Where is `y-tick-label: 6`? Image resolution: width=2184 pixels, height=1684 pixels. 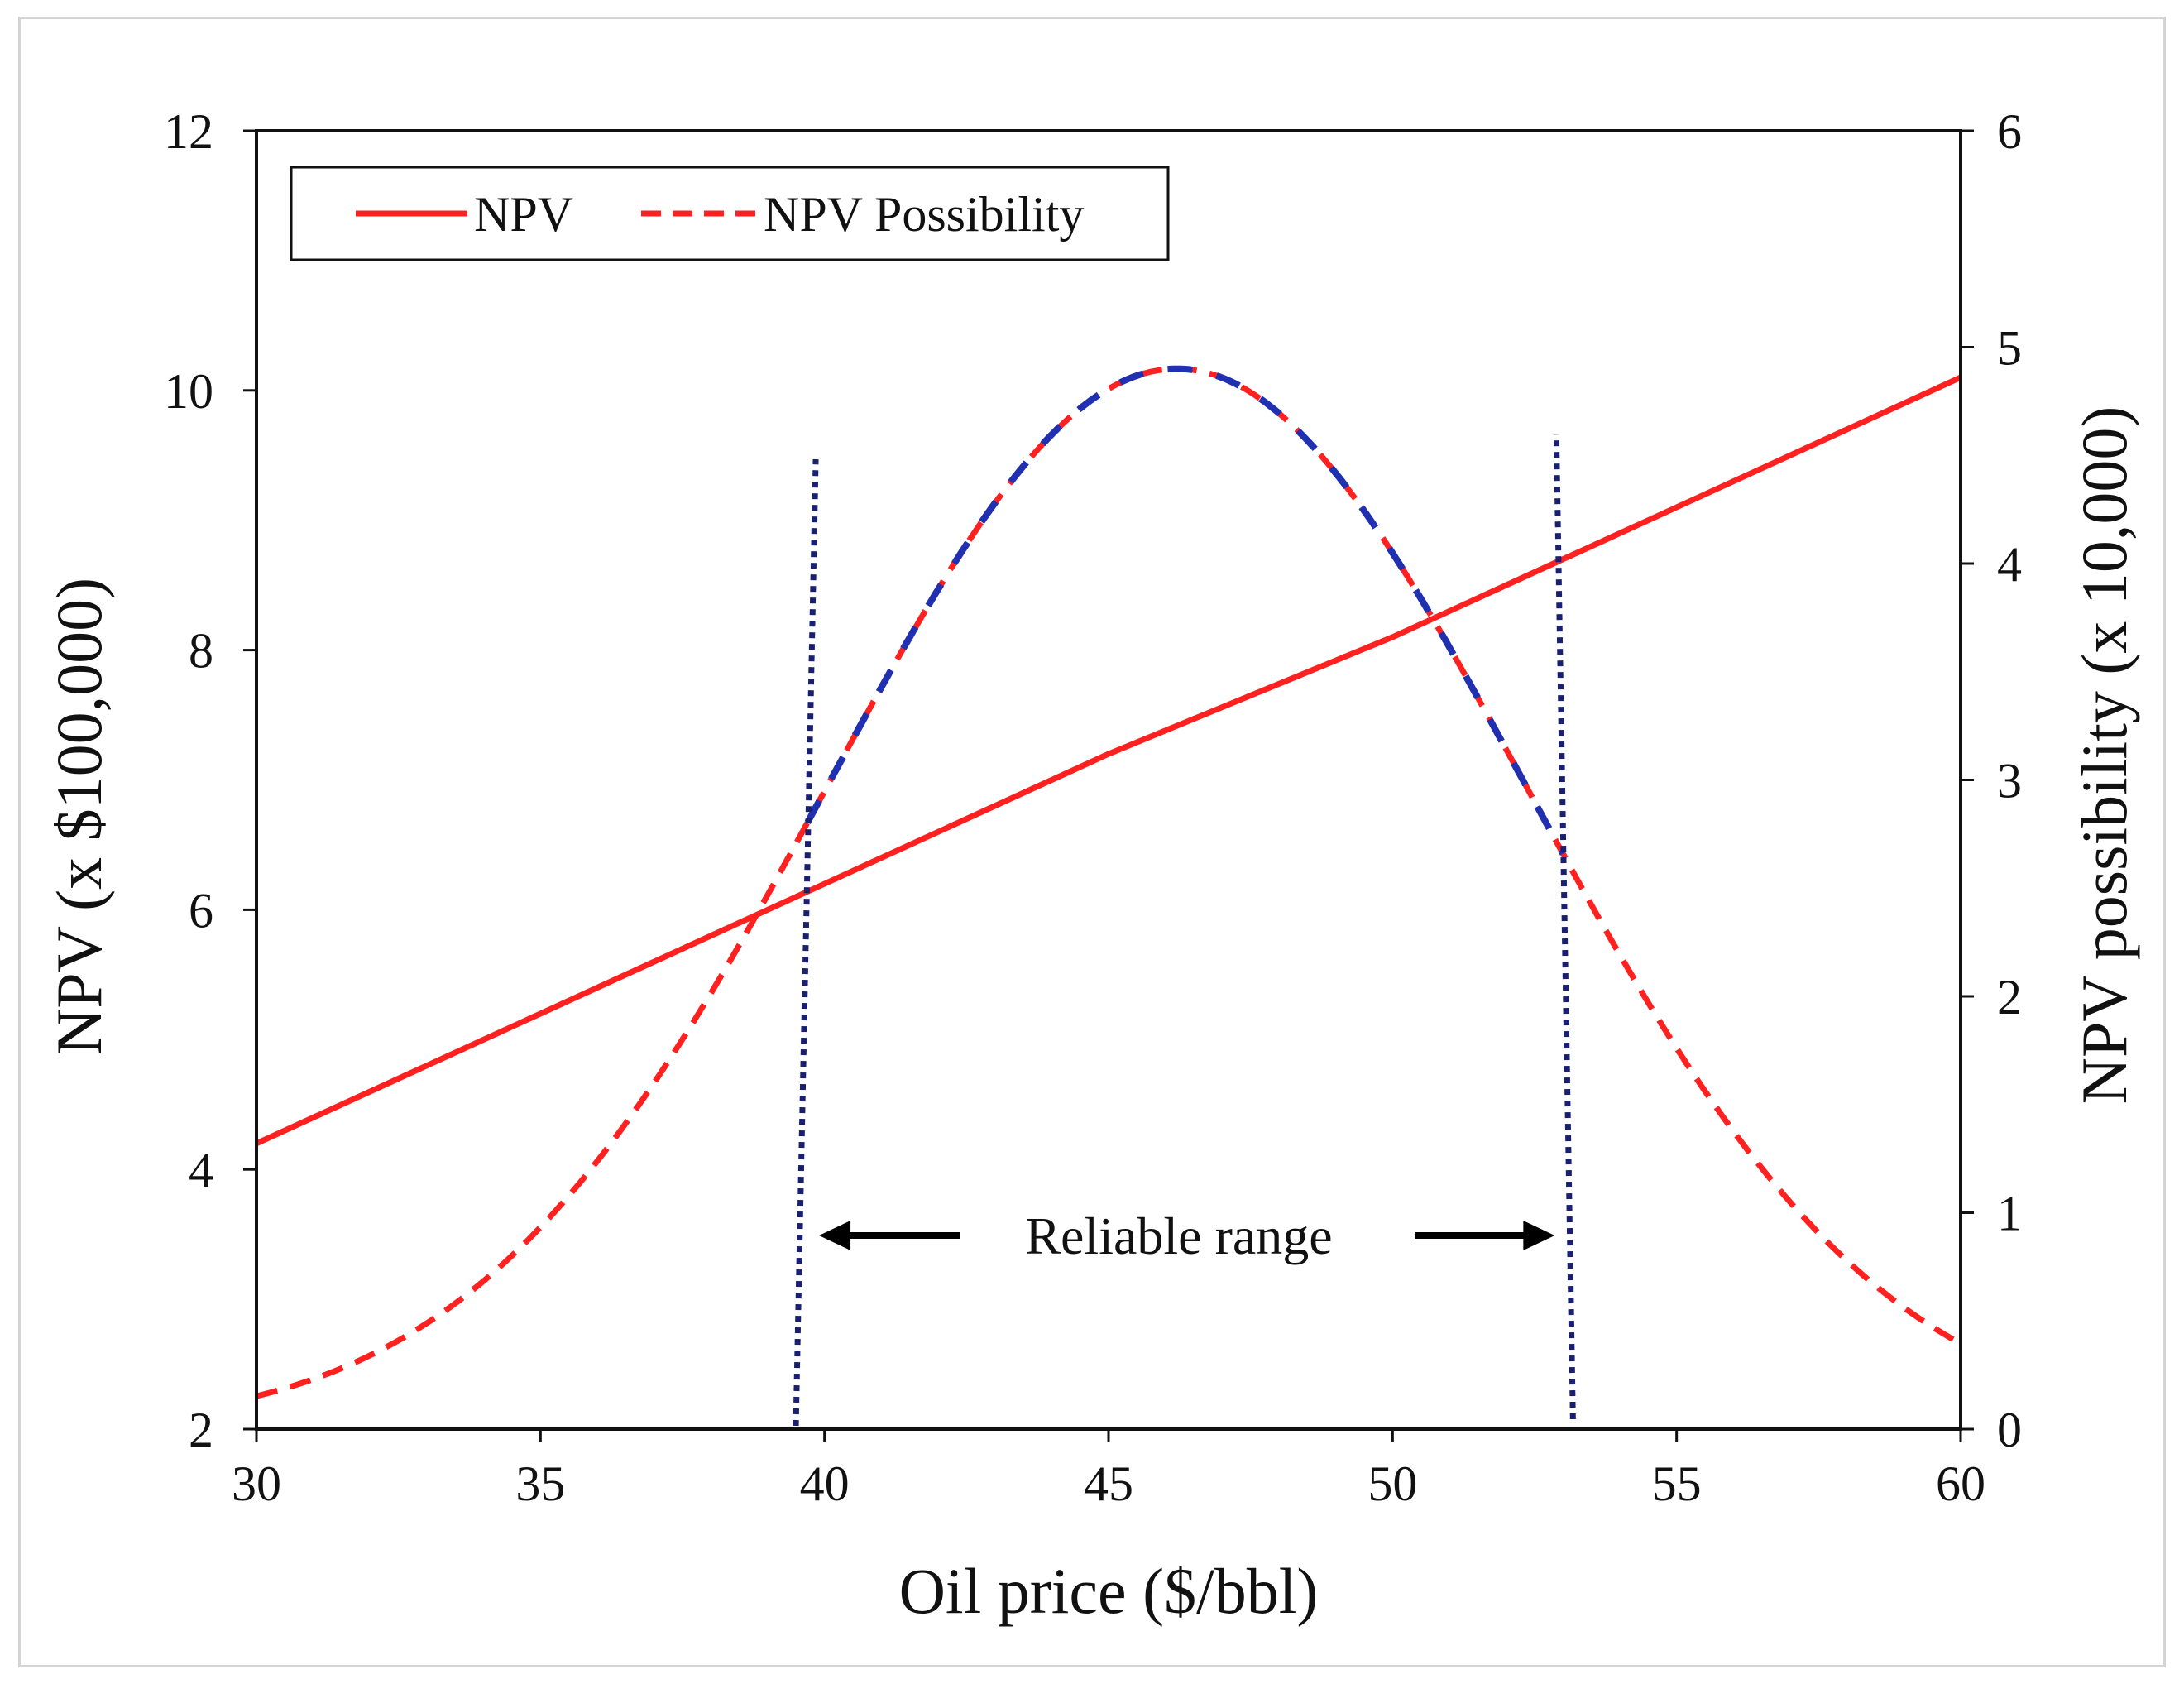 y-tick-label: 6 is located at coordinates (201, 910).